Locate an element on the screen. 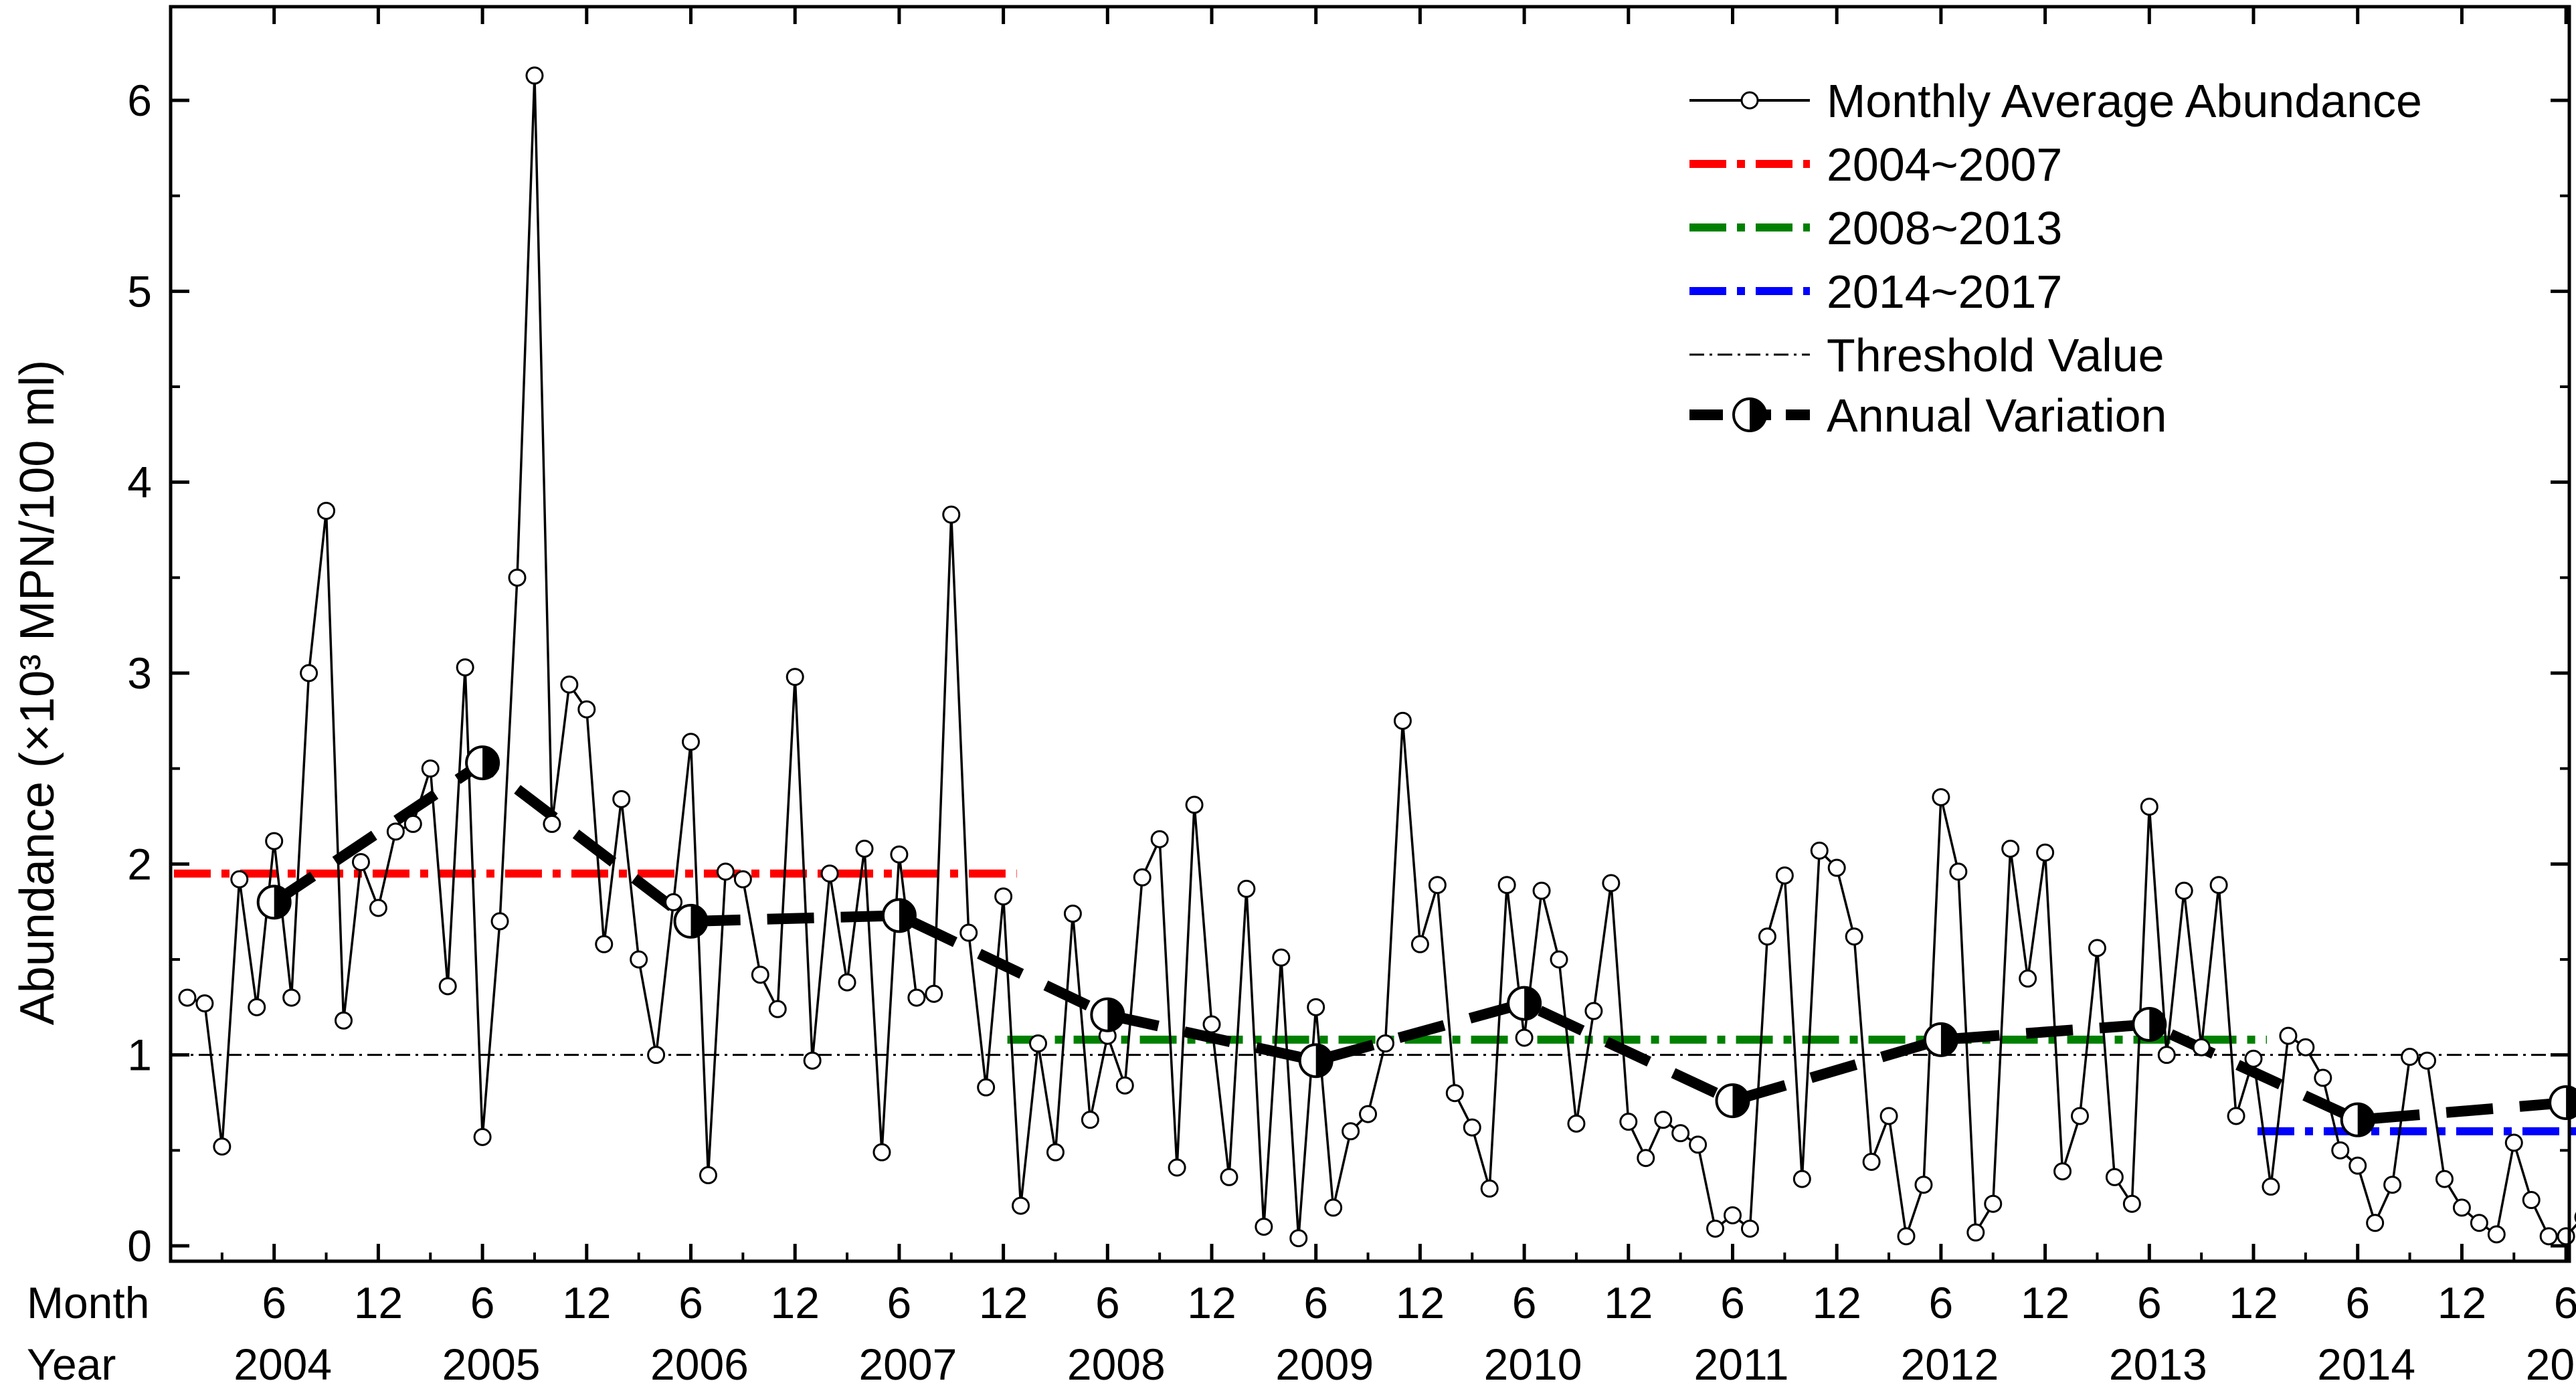 Image resolution: width=2576 pixels, height=1387 pixels. y-tick-label: 1 is located at coordinates (139, 1055).